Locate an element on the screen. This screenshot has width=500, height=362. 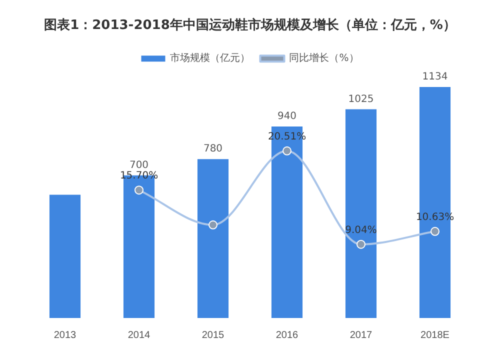
data-label: 1134 is located at coordinates (435, 77).